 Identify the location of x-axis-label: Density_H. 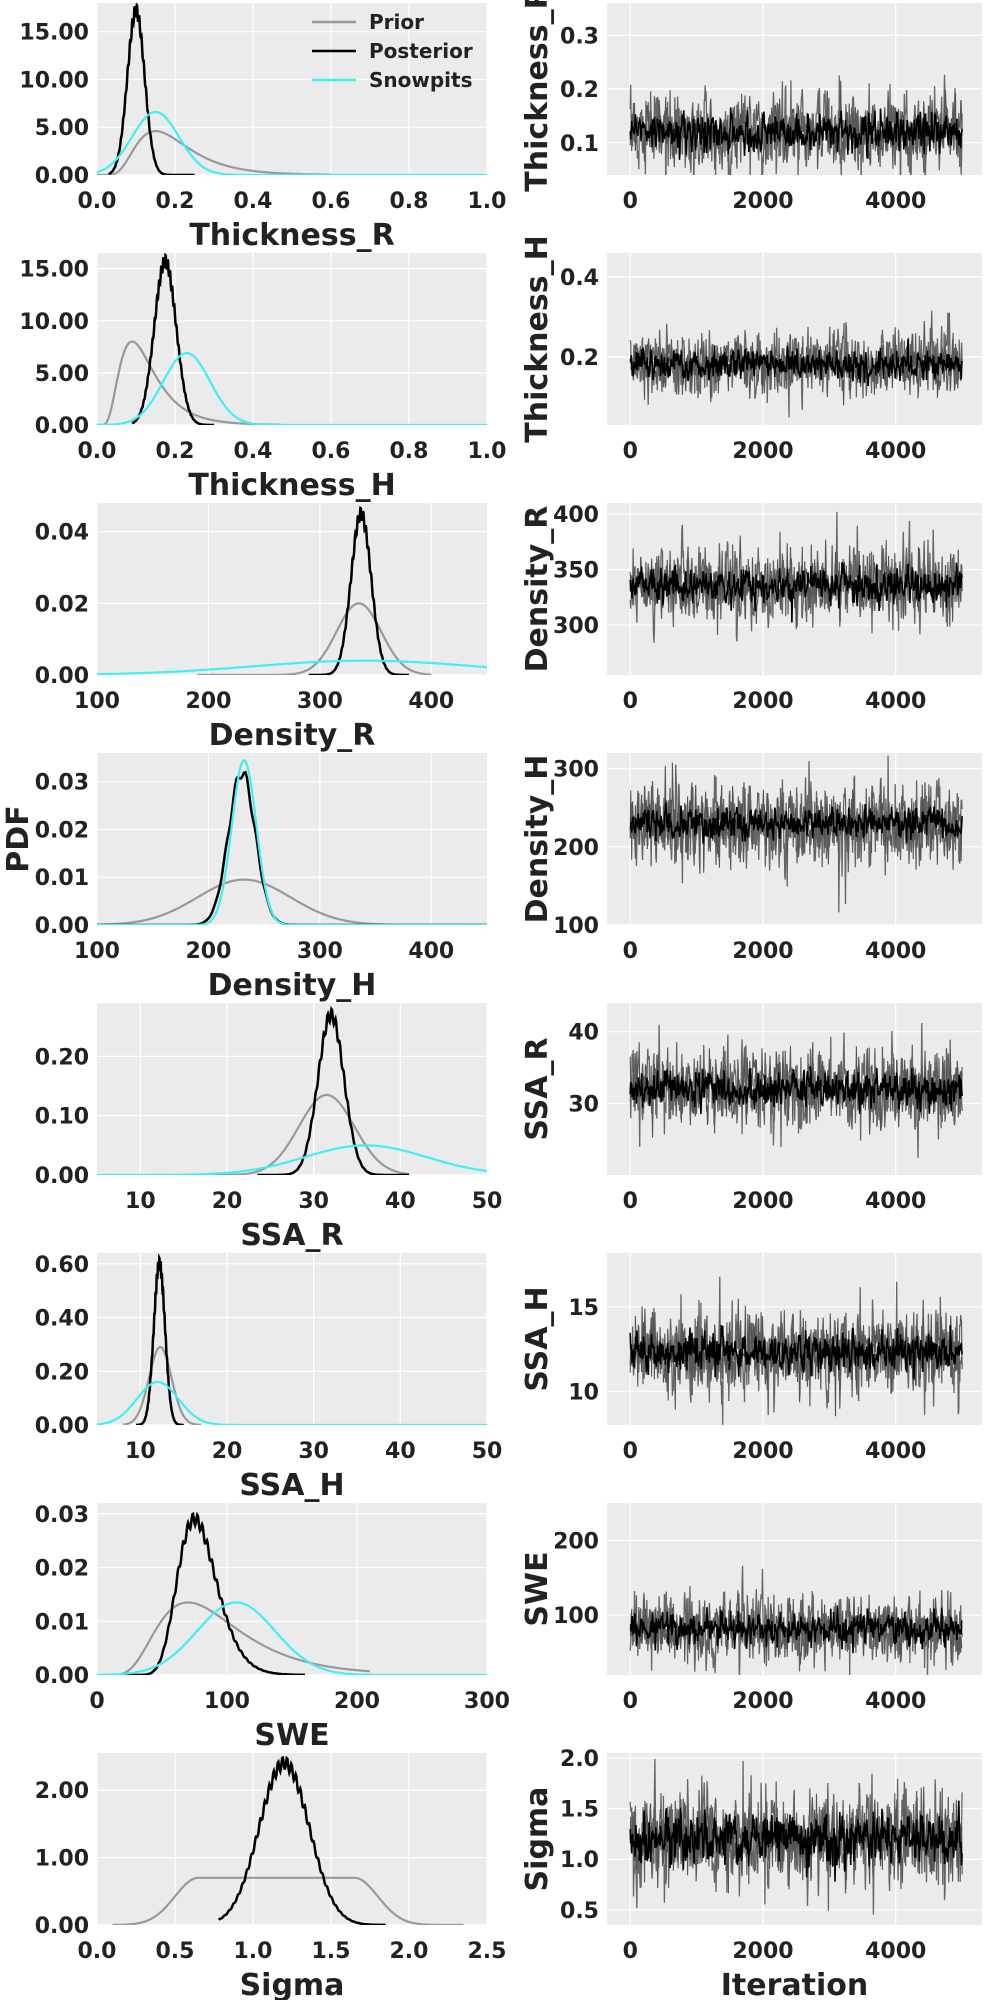
(292, 985).